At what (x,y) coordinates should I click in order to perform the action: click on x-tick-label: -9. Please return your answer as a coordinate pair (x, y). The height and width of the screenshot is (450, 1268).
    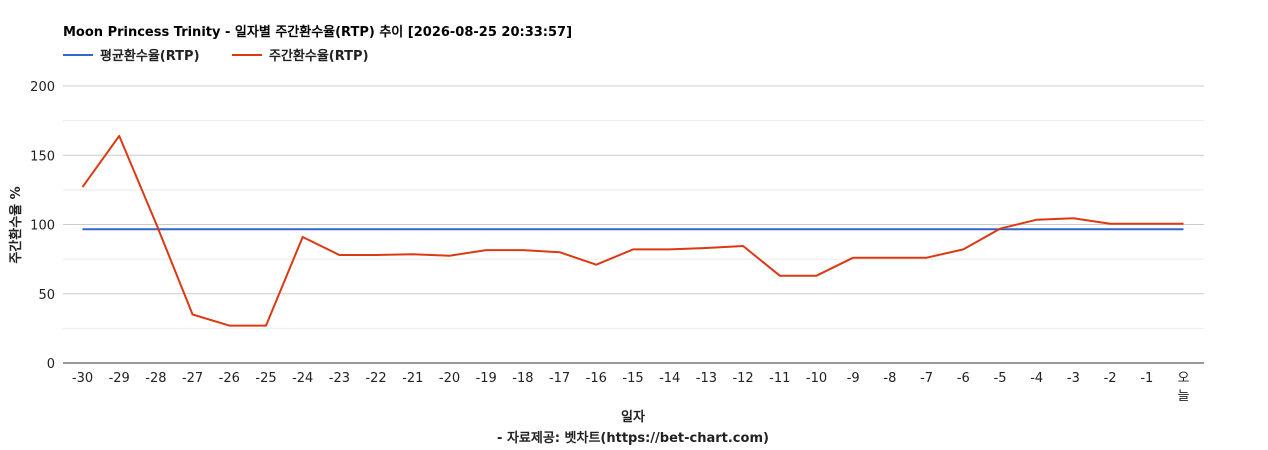
    Looking at the image, I should click on (853, 378).